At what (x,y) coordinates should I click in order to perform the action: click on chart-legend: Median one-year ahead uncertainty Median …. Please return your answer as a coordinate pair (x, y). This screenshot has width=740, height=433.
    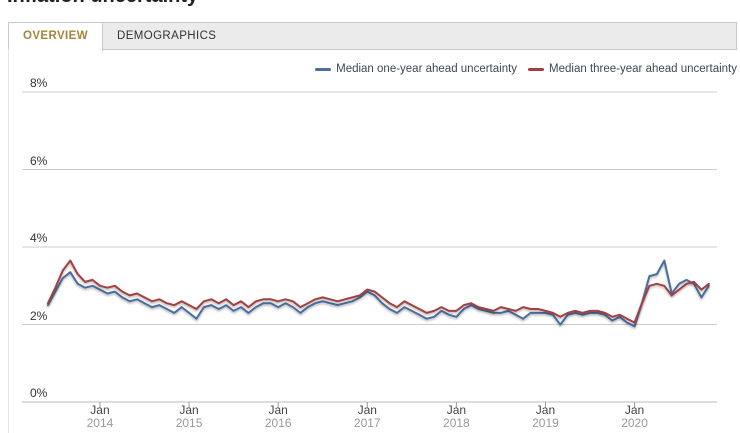
    Looking at the image, I should click on (526, 69).